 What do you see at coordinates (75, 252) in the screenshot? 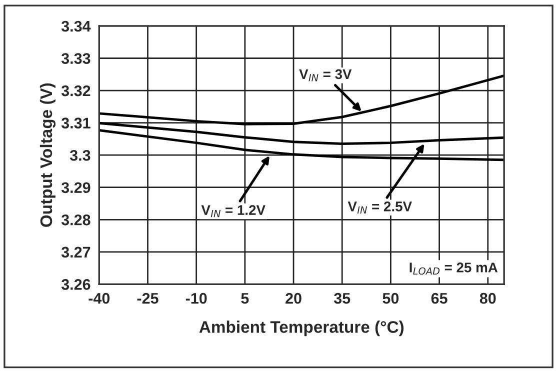
I see `y-tick-label: 3.27` at bounding box center [75, 252].